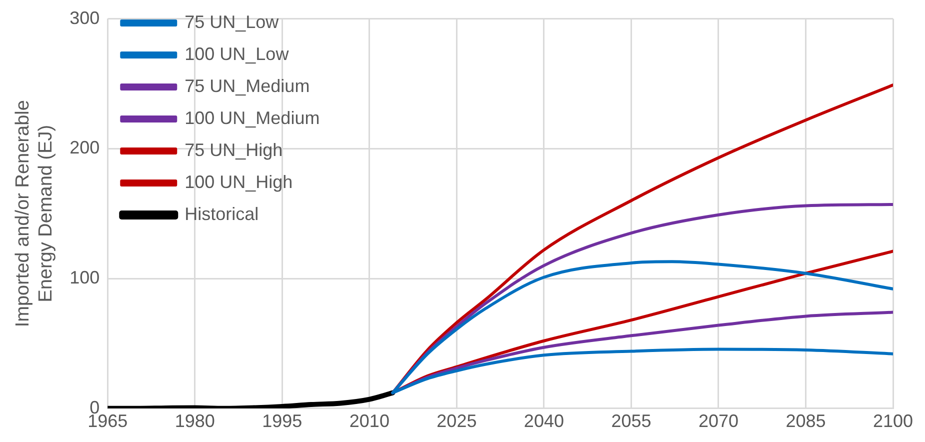  Describe the element at coordinates (85, 18) in the screenshot. I see `y-tick-label: 300` at that location.